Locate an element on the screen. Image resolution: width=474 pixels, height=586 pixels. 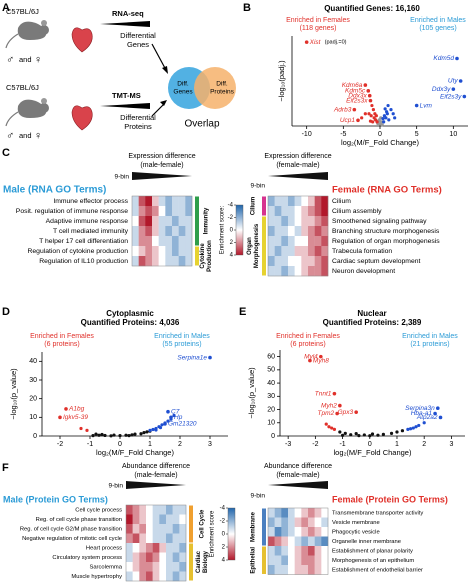
group-header: (118 genes) is located at coordinates (318, 28).